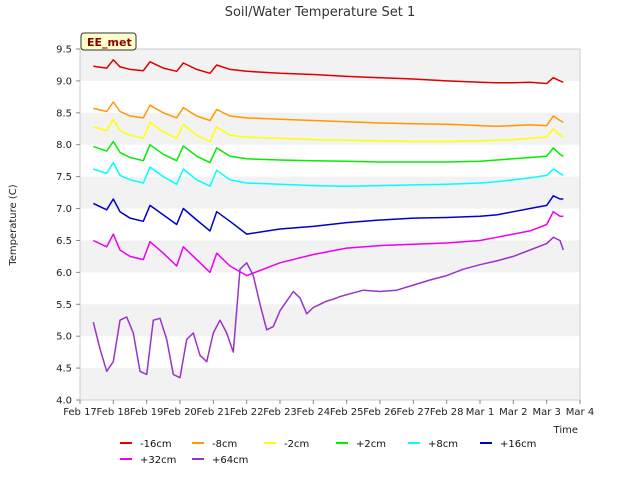  Describe the element at coordinates (64, 273) in the screenshot. I see `y-tick-label: 6.0` at that location.